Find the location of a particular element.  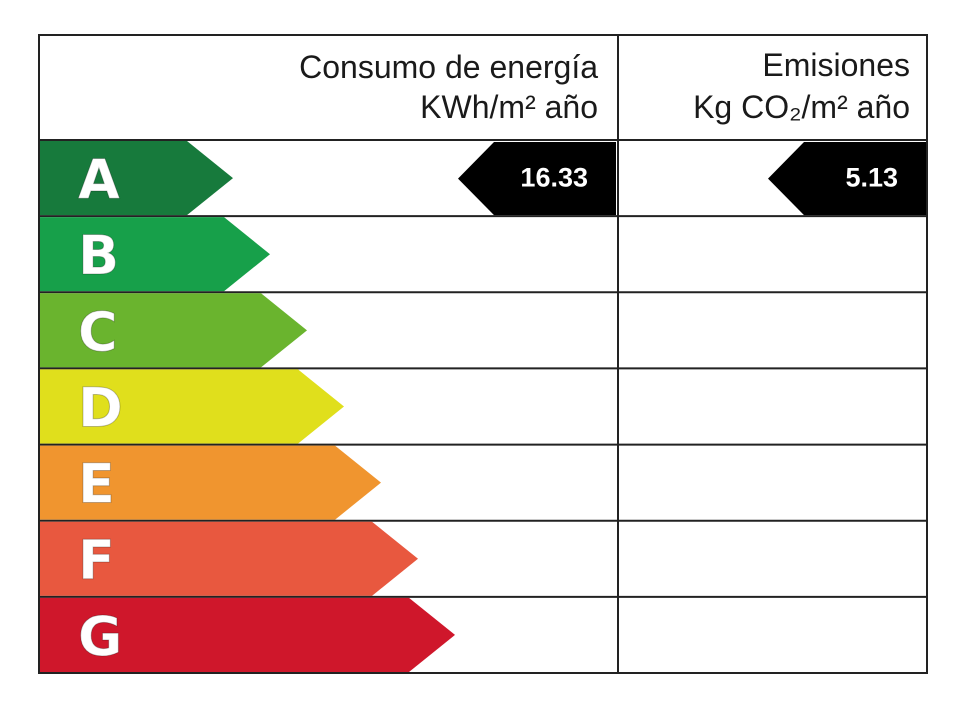

consumption-unit: KWh/m² año is located at coordinates (509, 107).